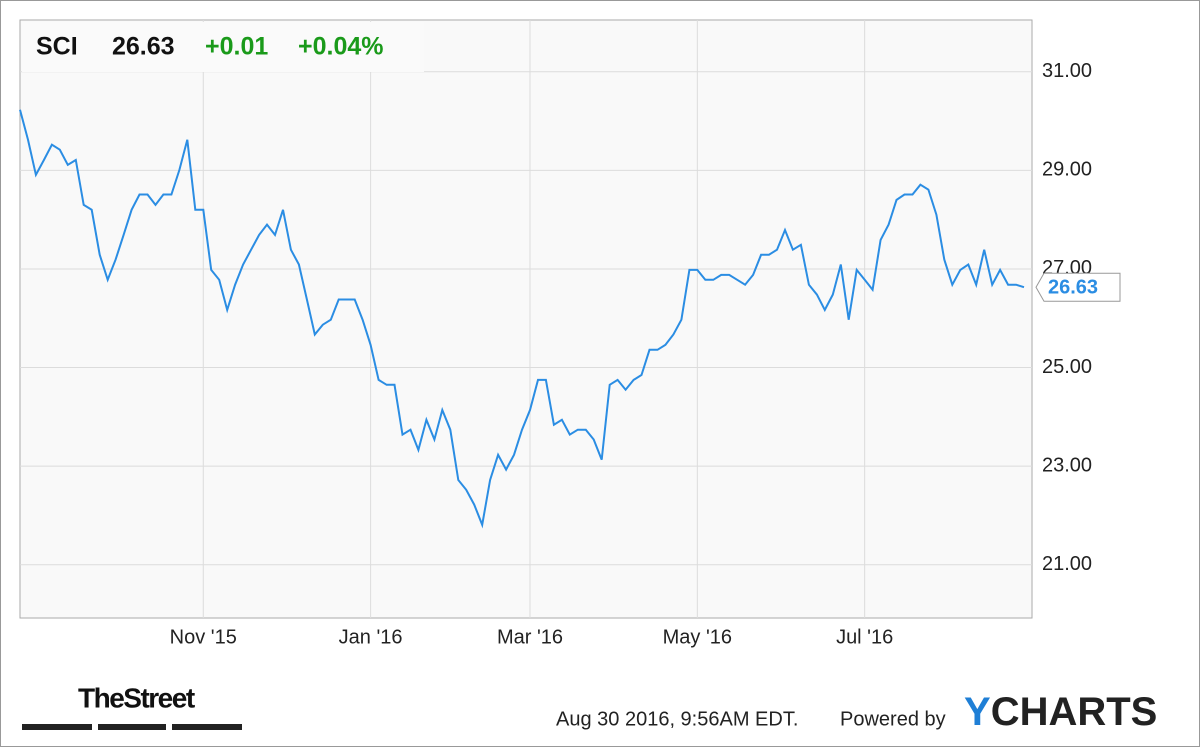 Image resolution: width=1200 pixels, height=747 pixels. Describe the element at coordinates (1067, 170) in the screenshot. I see `y-tick-label: 29.00` at that location.